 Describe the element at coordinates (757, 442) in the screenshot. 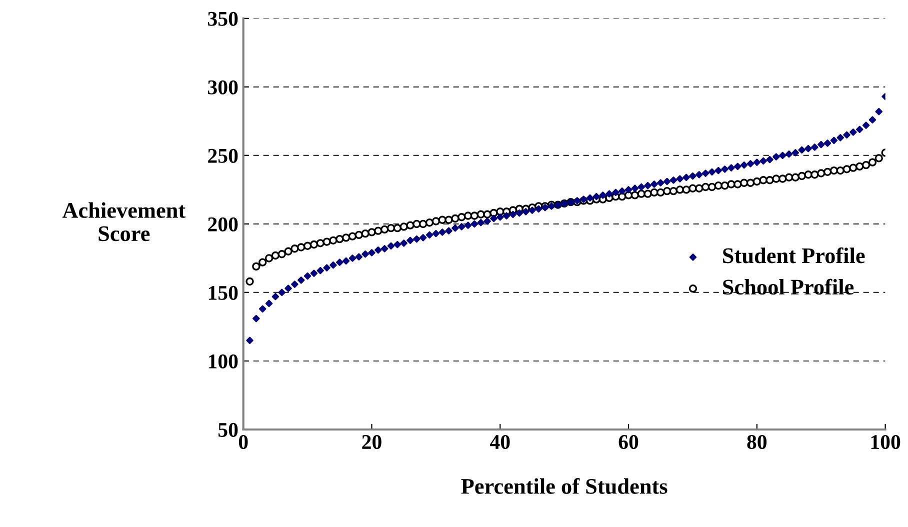

I see `x-tick-label: 80` at that location.